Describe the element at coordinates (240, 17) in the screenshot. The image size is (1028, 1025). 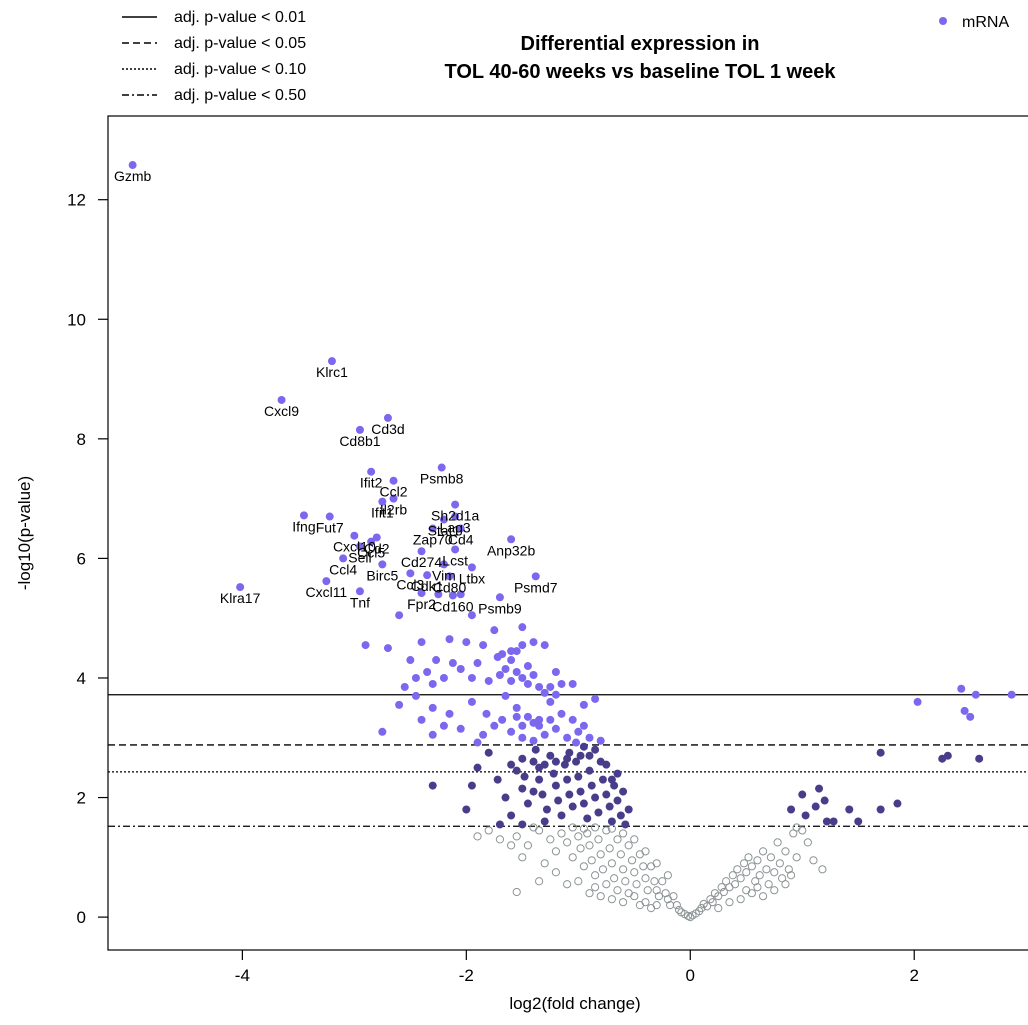
I see `legend-label-001: adj. p-value < 0.01` at that location.